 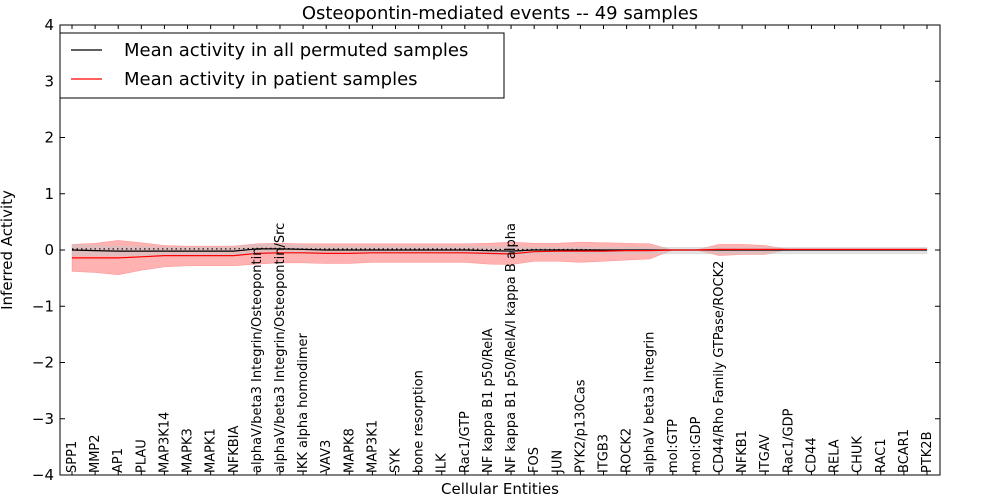 What do you see at coordinates (499, 253) in the screenshot?
I see `patient-mean-line` at bounding box center [499, 253].